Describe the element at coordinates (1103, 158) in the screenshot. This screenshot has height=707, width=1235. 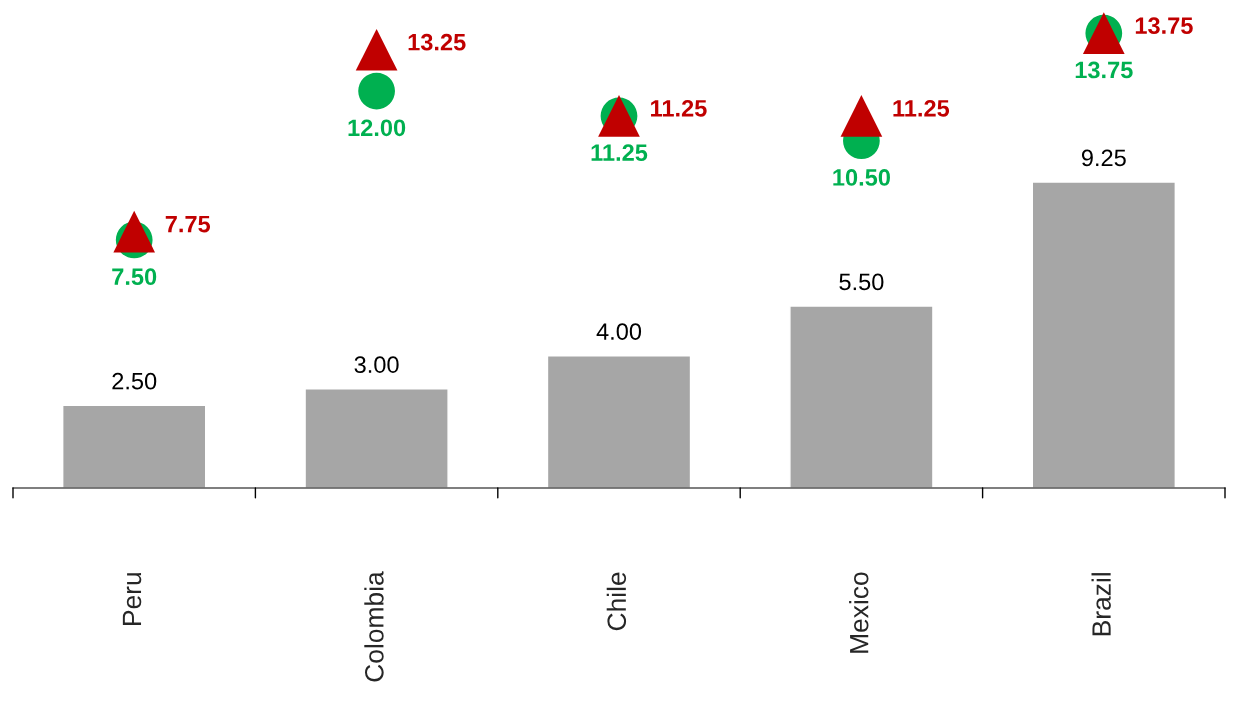
I see `data-label: 9.25` at that location.